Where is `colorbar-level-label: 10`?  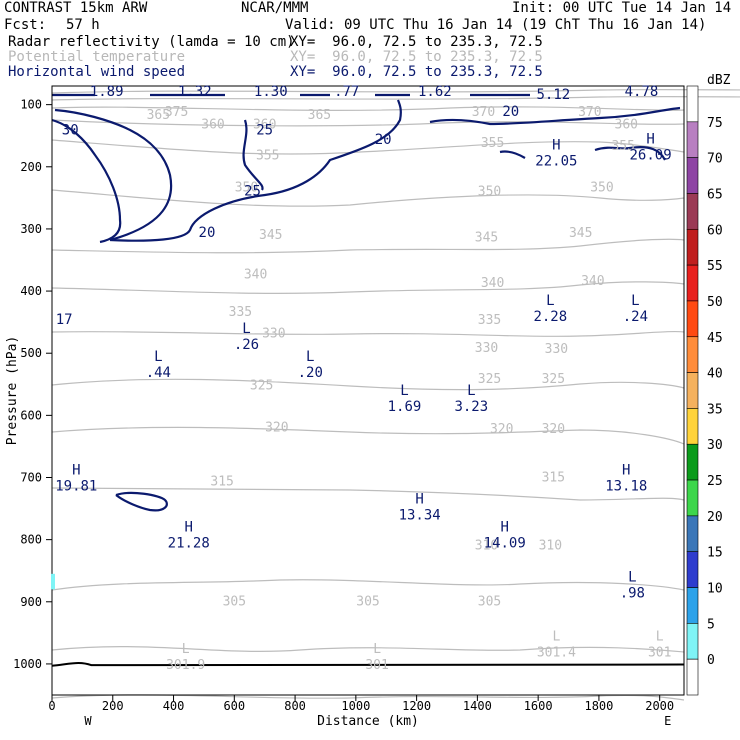 colorbar-level-label: 10 is located at coordinates (715, 589).